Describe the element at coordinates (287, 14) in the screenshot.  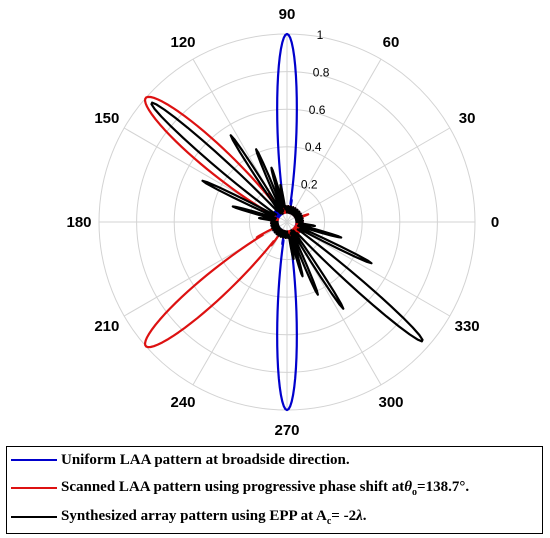
I see `angle-tick-label-90: 90` at that location.